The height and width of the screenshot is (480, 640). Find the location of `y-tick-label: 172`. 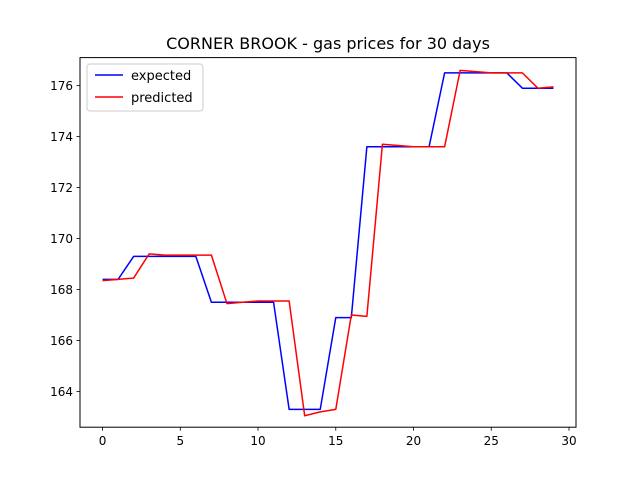

y-tick-label: 172 is located at coordinates (61, 188).